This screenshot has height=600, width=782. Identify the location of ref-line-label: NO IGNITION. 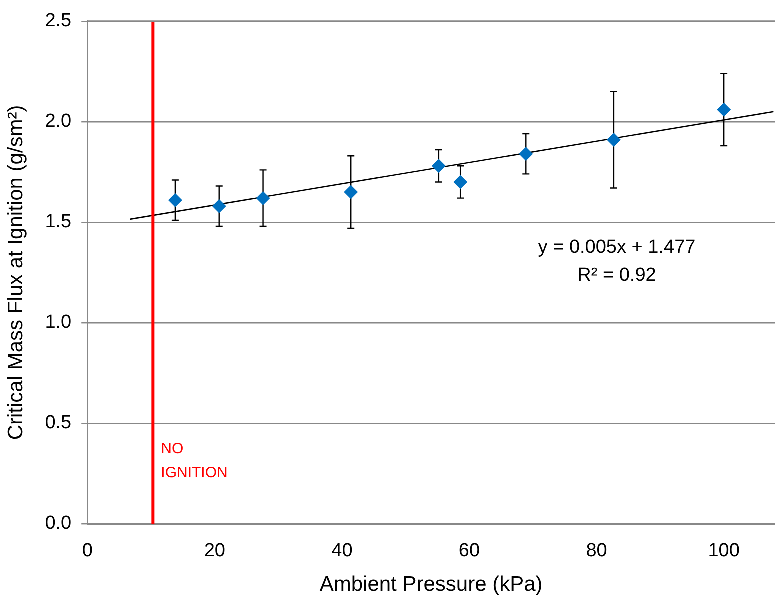
(194, 461).